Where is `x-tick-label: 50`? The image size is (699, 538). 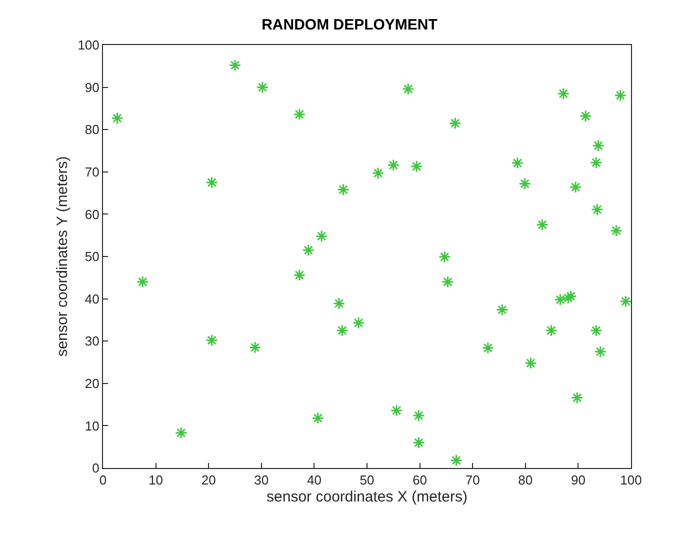
x-tick-label: 50 is located at coordinates (367, 480).